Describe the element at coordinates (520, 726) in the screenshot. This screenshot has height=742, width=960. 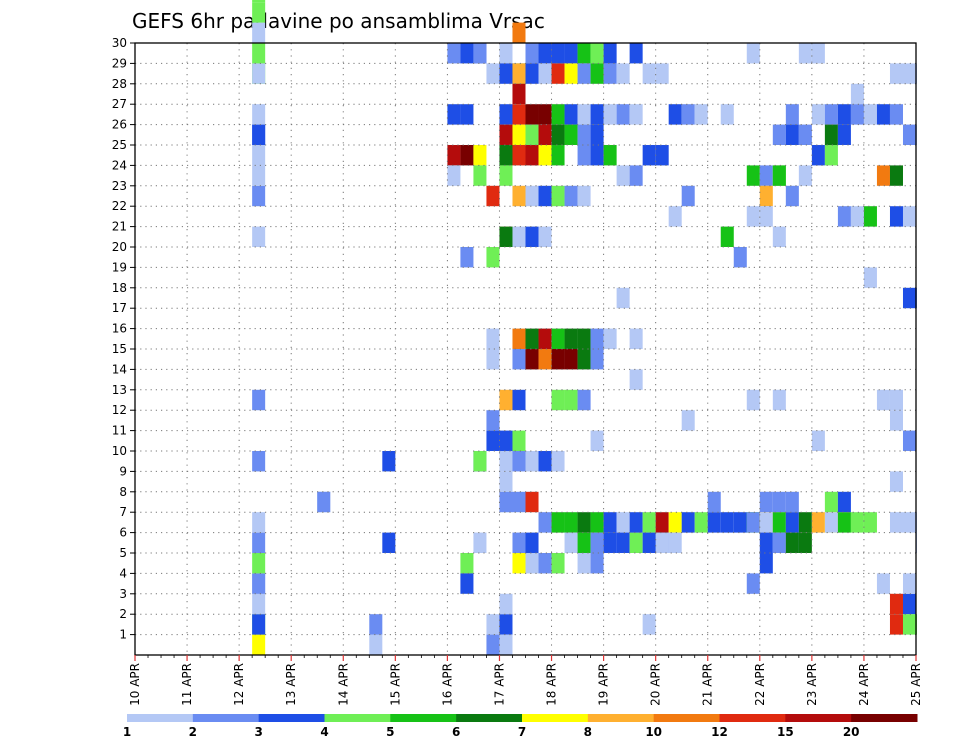
I see `colorbar: 1 2 3 4 5 6 7 8 10 12 15 20` at that location.